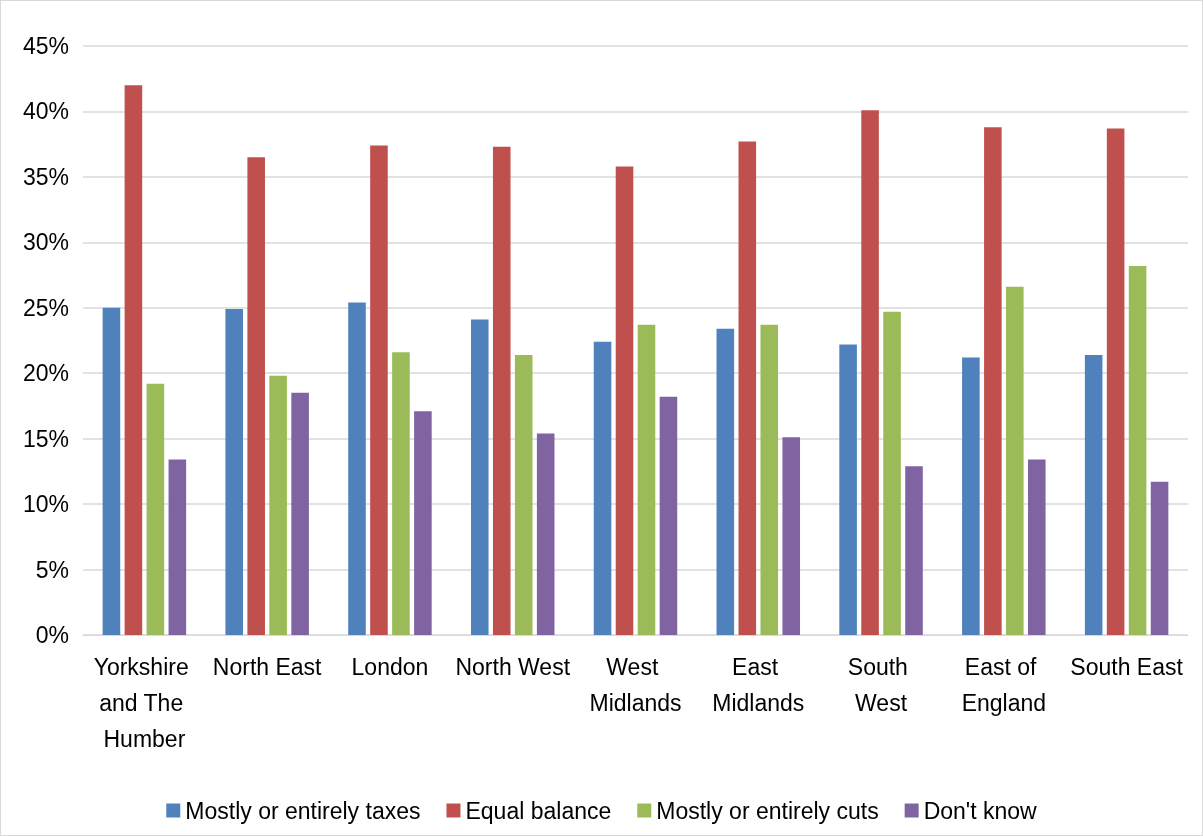  What do you see at coordinates (881, 685) in the screenshot?
I see `x-tick-label: South West` at bounding box center [881, 685].